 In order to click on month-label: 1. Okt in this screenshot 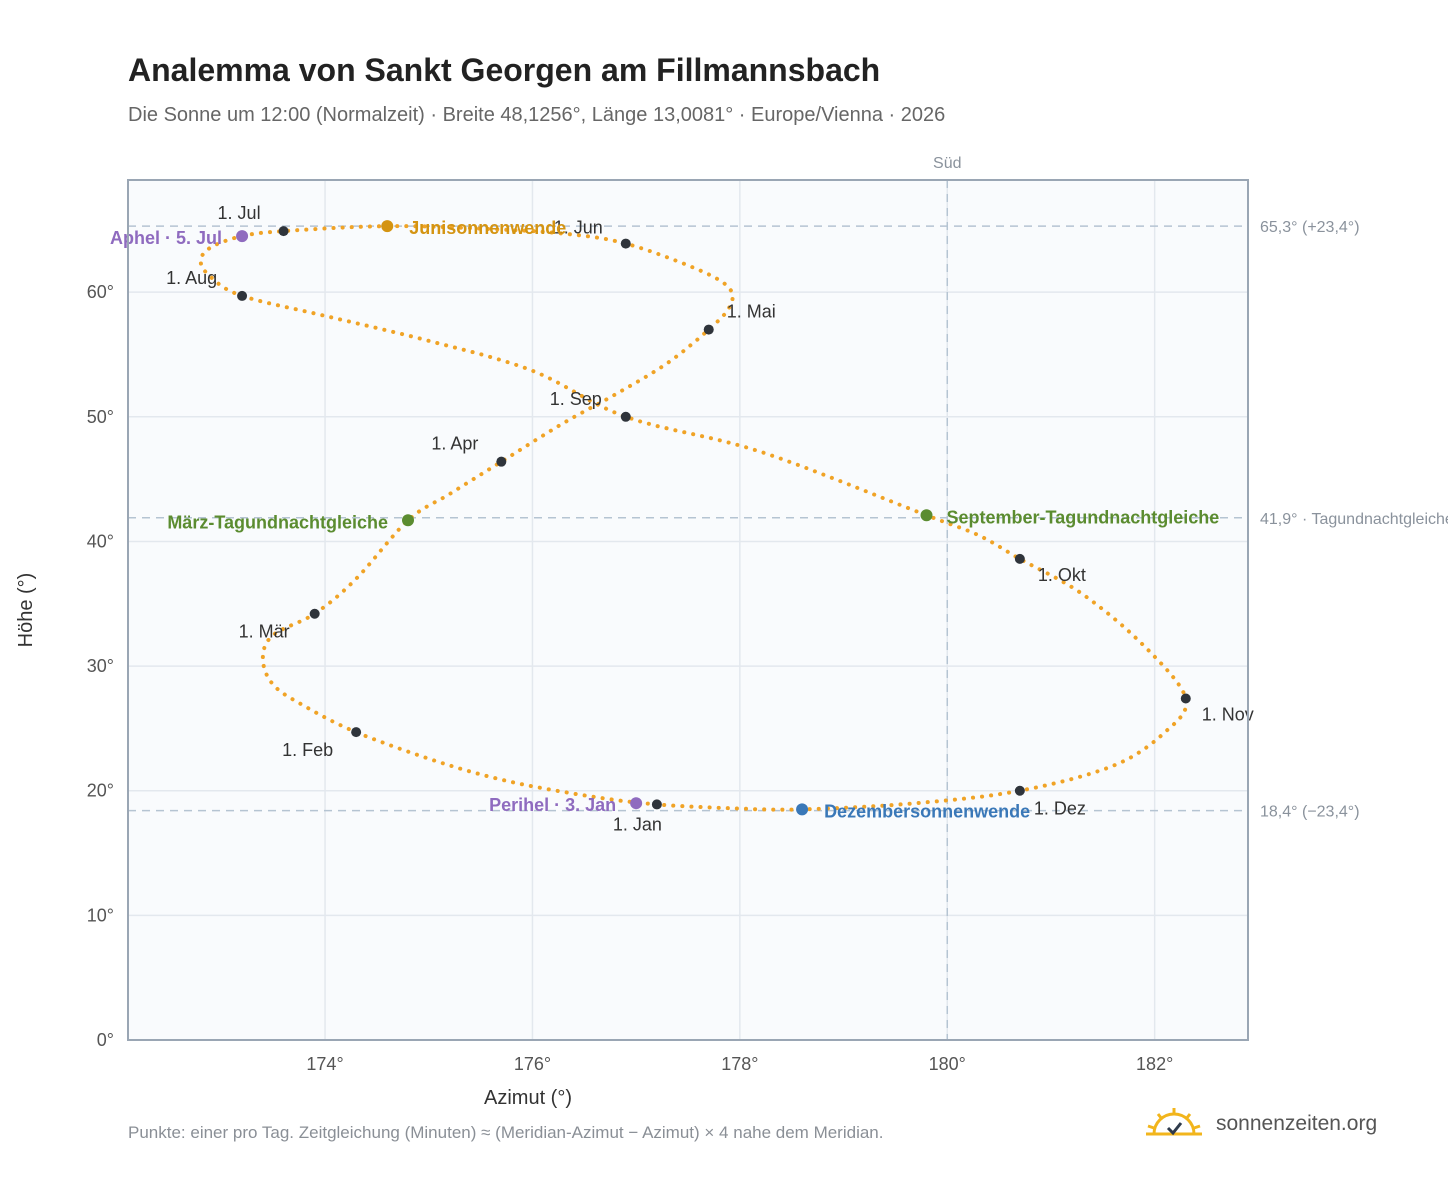, I will do `click(1062, 575)`.